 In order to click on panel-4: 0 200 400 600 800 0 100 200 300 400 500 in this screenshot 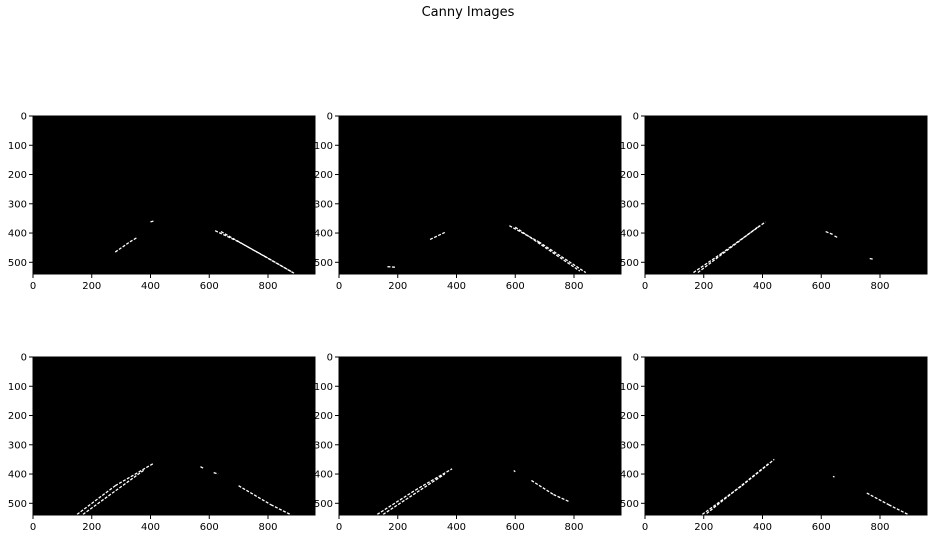, I will do `click(162, 443)`.